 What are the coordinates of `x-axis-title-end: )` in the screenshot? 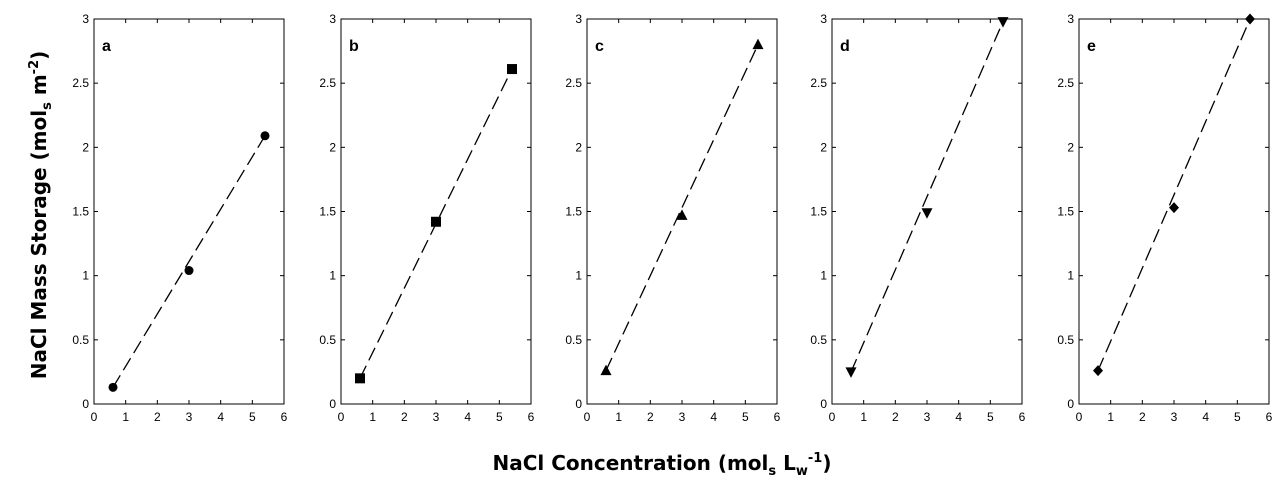 It's located at (826, 463).